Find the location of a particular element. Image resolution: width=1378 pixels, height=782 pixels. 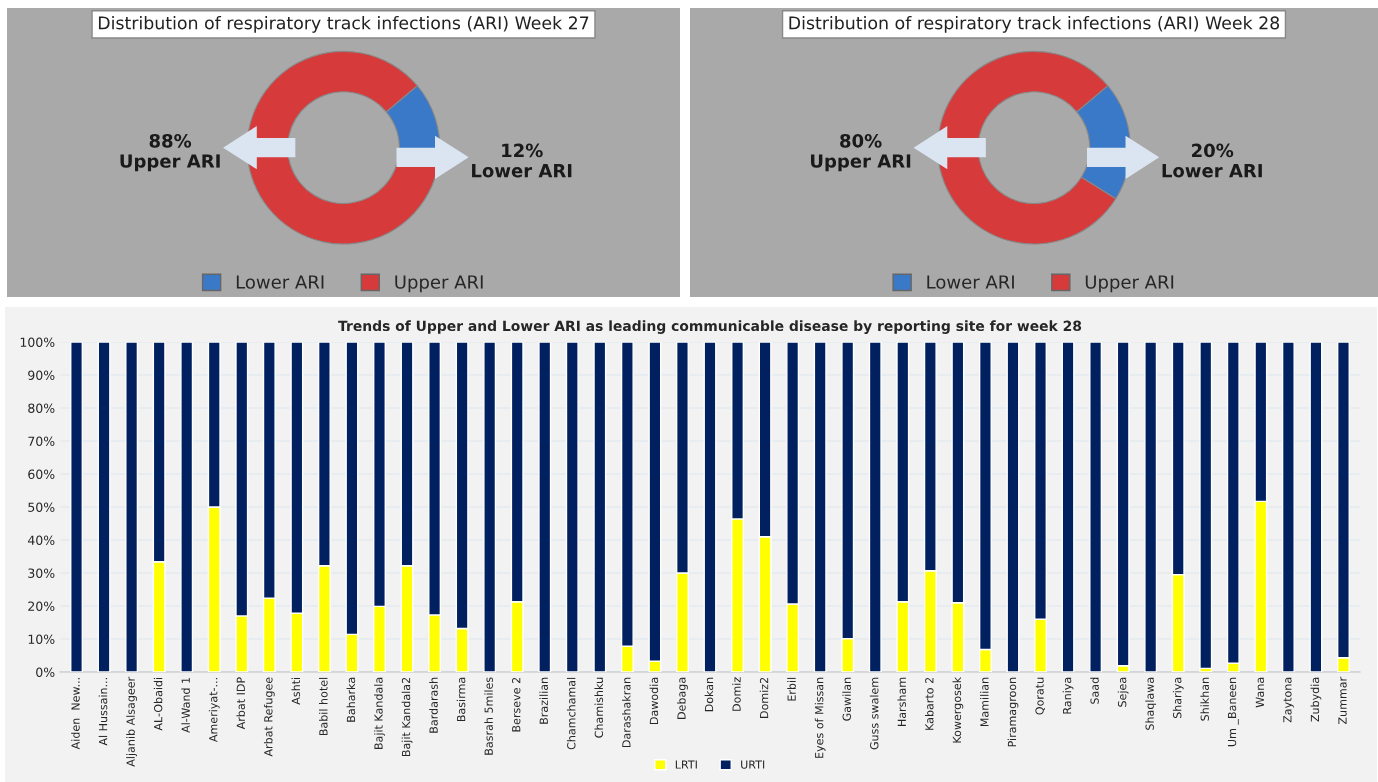

y-tick-label: 90% is located at coordinates (41, 375).